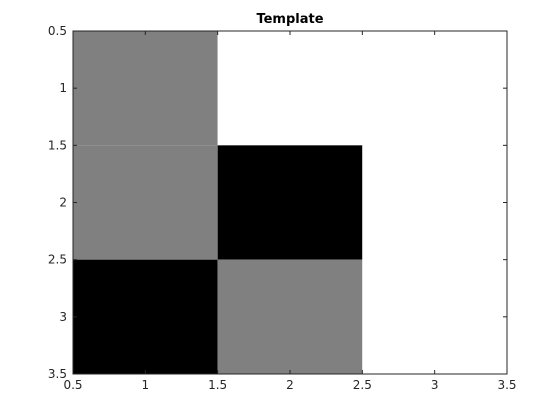 This screenshot has width=560, height=420. Describe the element at coordinates (434, 316) in the screenshot. I see `heatmap-cell-r3-c3` at that location.